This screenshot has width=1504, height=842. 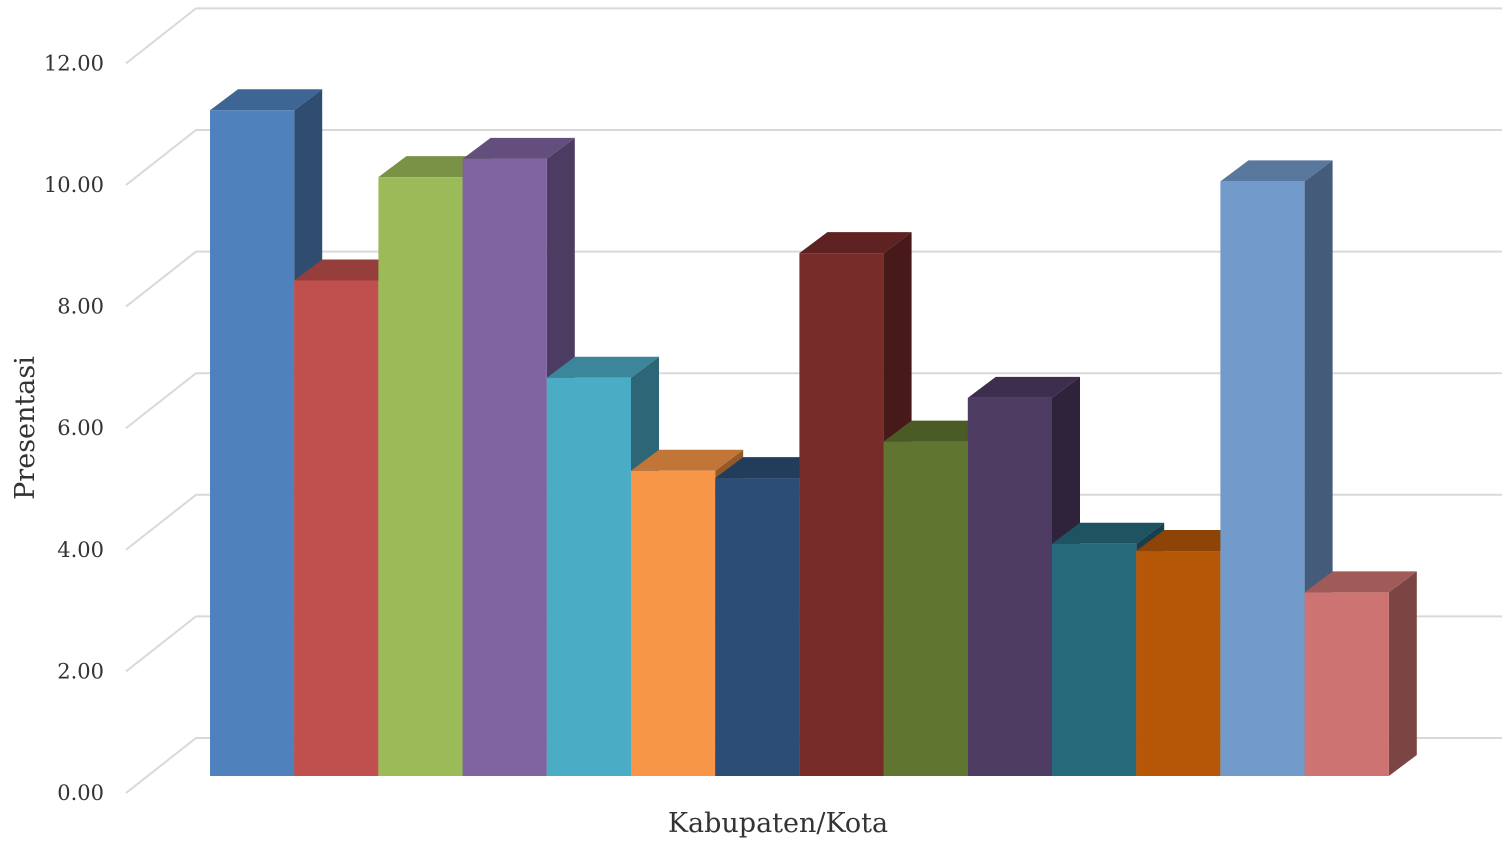 What do you see at coordinates (80, 793) in the screenshot?
I see `y-tick-label: 0.00` at bounding box center [80, 793].